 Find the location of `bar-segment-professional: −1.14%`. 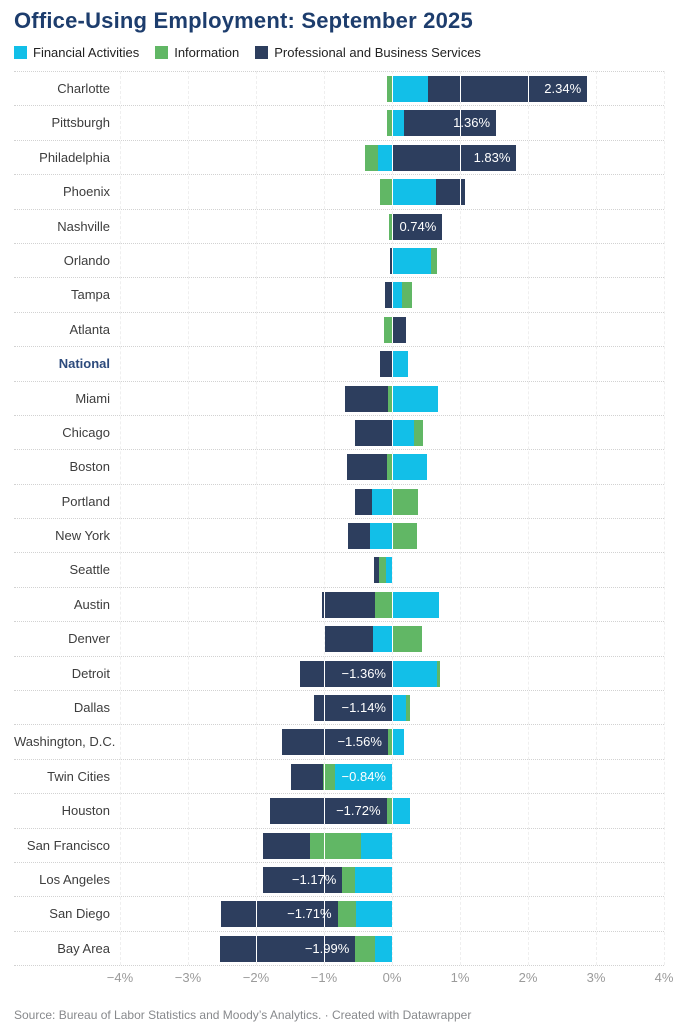

bar-segment-professional: −1.14% is located at coordinates (353, 708).